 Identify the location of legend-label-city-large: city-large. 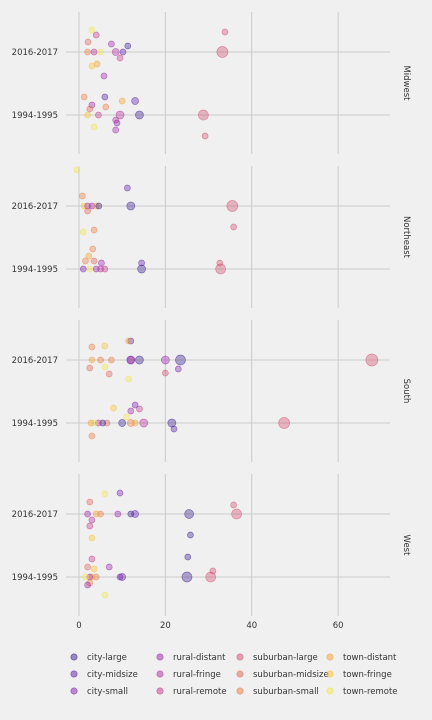
(107, 658).